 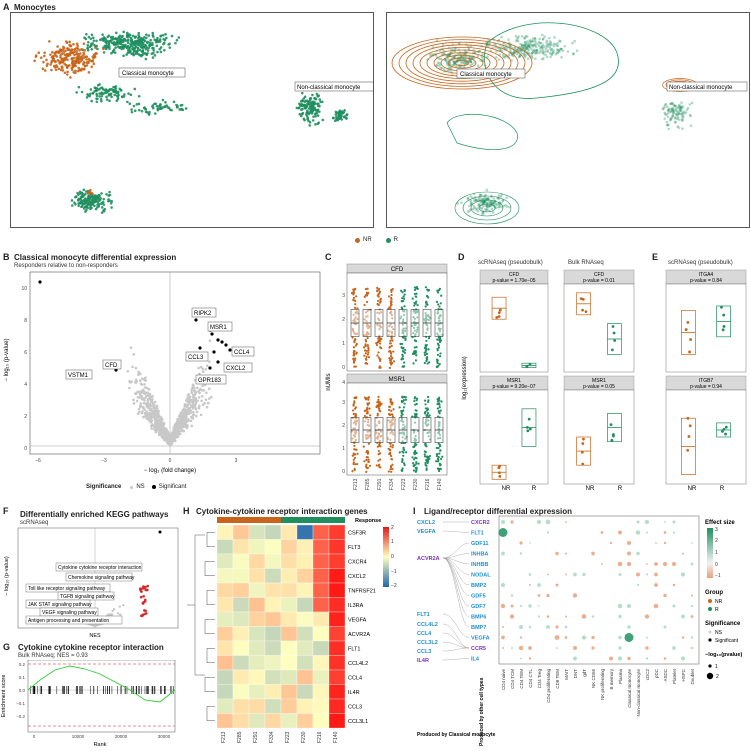 I want to click on facet-label: p-value = 0.05, so click(x=599, y=387).